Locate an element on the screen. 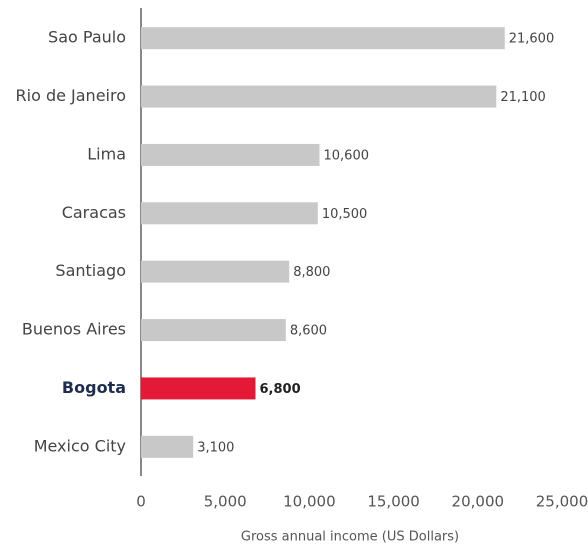  x-tick-label: 15,000 is located at coordinates (393, 502).